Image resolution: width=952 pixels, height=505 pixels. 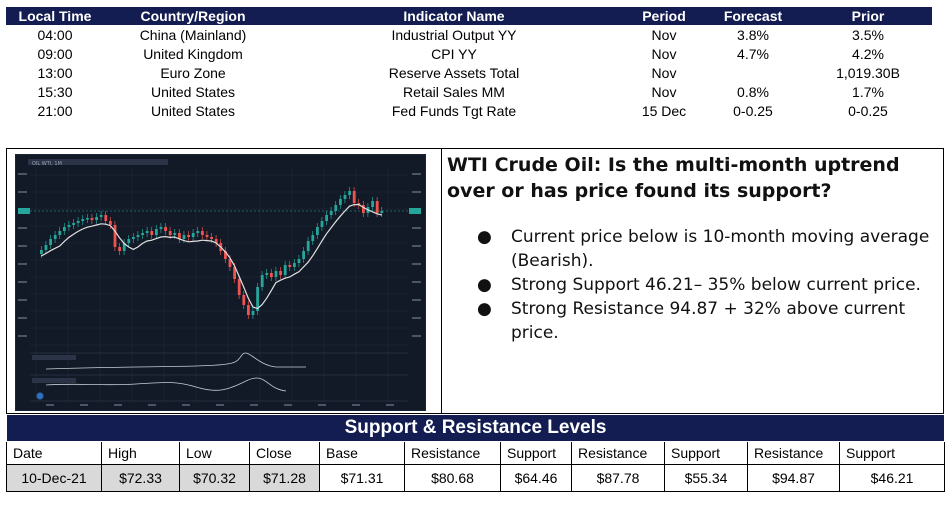 What do you see at coordinates (868, 34) in the screenshot?
I see `cell-prior: 3.5%` at bounding box center [868, 34].